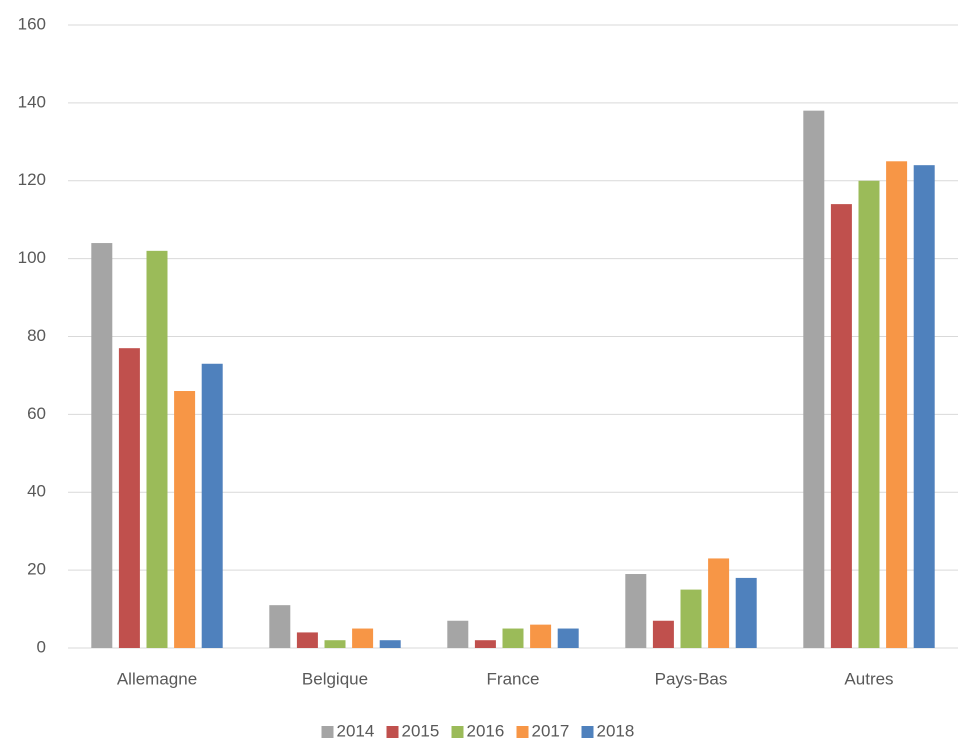 This screenshot has width=968, height=743. What do you see at coordinates (551, 730) in the screenshot?
I see `legend-label: 2017` at bounding box center [551, 730].